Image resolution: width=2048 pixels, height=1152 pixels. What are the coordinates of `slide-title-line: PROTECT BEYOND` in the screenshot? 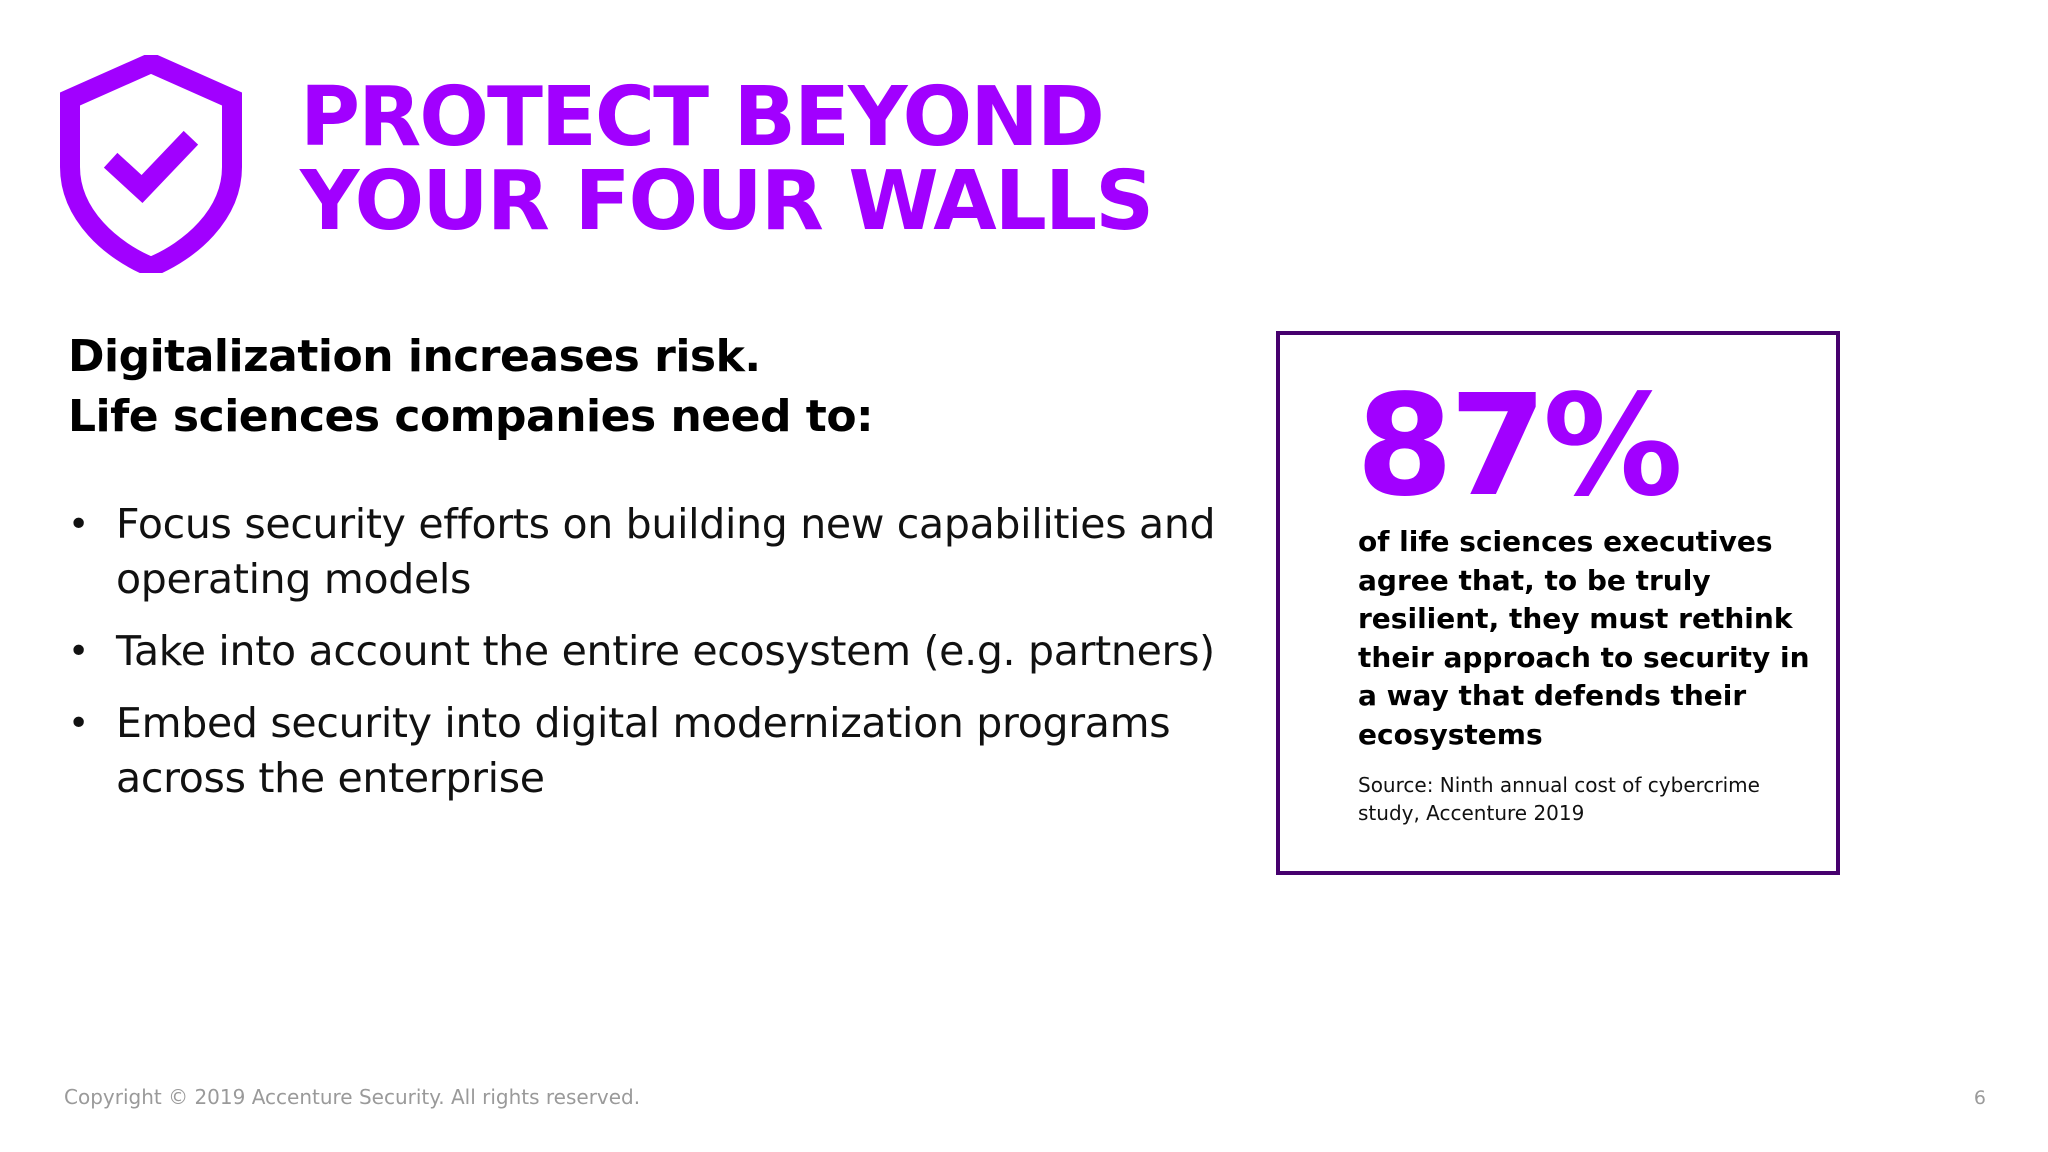 It's located at (702, 117).